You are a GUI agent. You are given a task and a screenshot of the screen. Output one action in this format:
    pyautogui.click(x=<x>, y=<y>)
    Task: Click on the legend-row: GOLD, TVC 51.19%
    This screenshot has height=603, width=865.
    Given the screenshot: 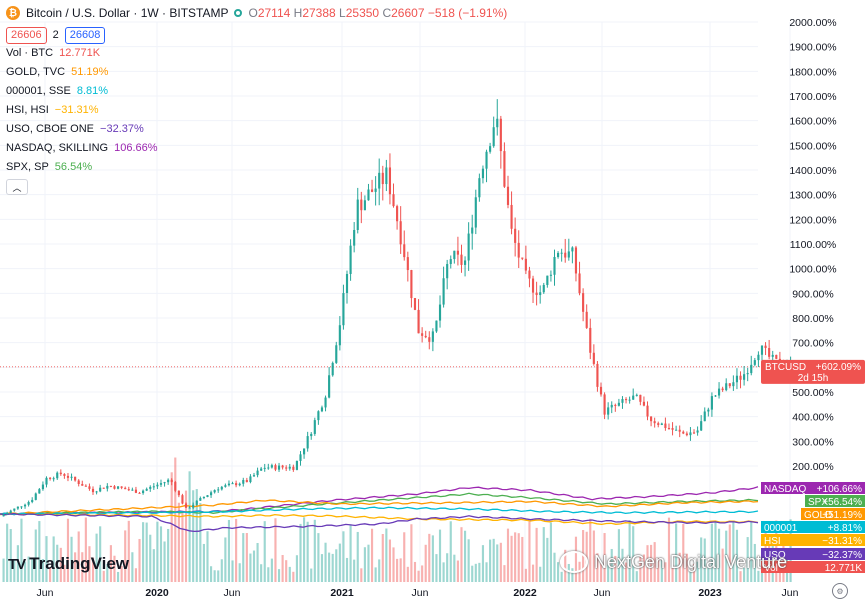 What is the action you would take?
    pyautogui.click(x=256, y=72)
    